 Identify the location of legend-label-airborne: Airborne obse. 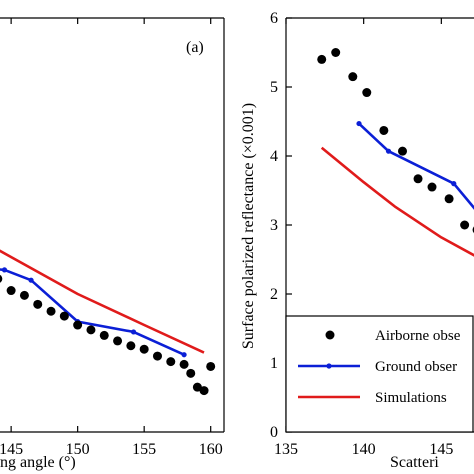
(418, 336).